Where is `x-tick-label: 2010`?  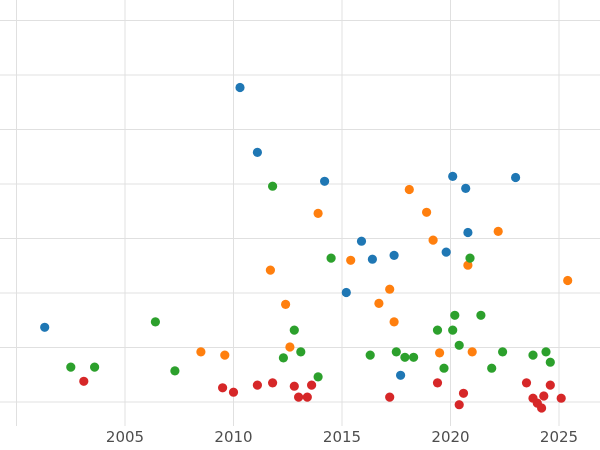 x-tick-label: 2010 is located at coordinates (233, 437).